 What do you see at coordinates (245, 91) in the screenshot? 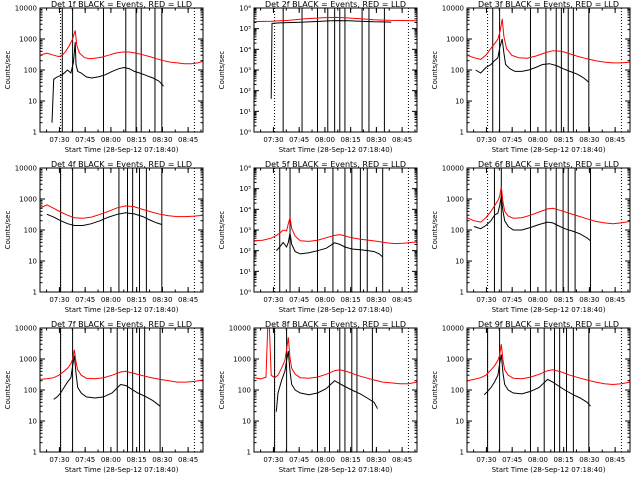
I see `y-tick-label: 10²` at bounding box center [245, 91].